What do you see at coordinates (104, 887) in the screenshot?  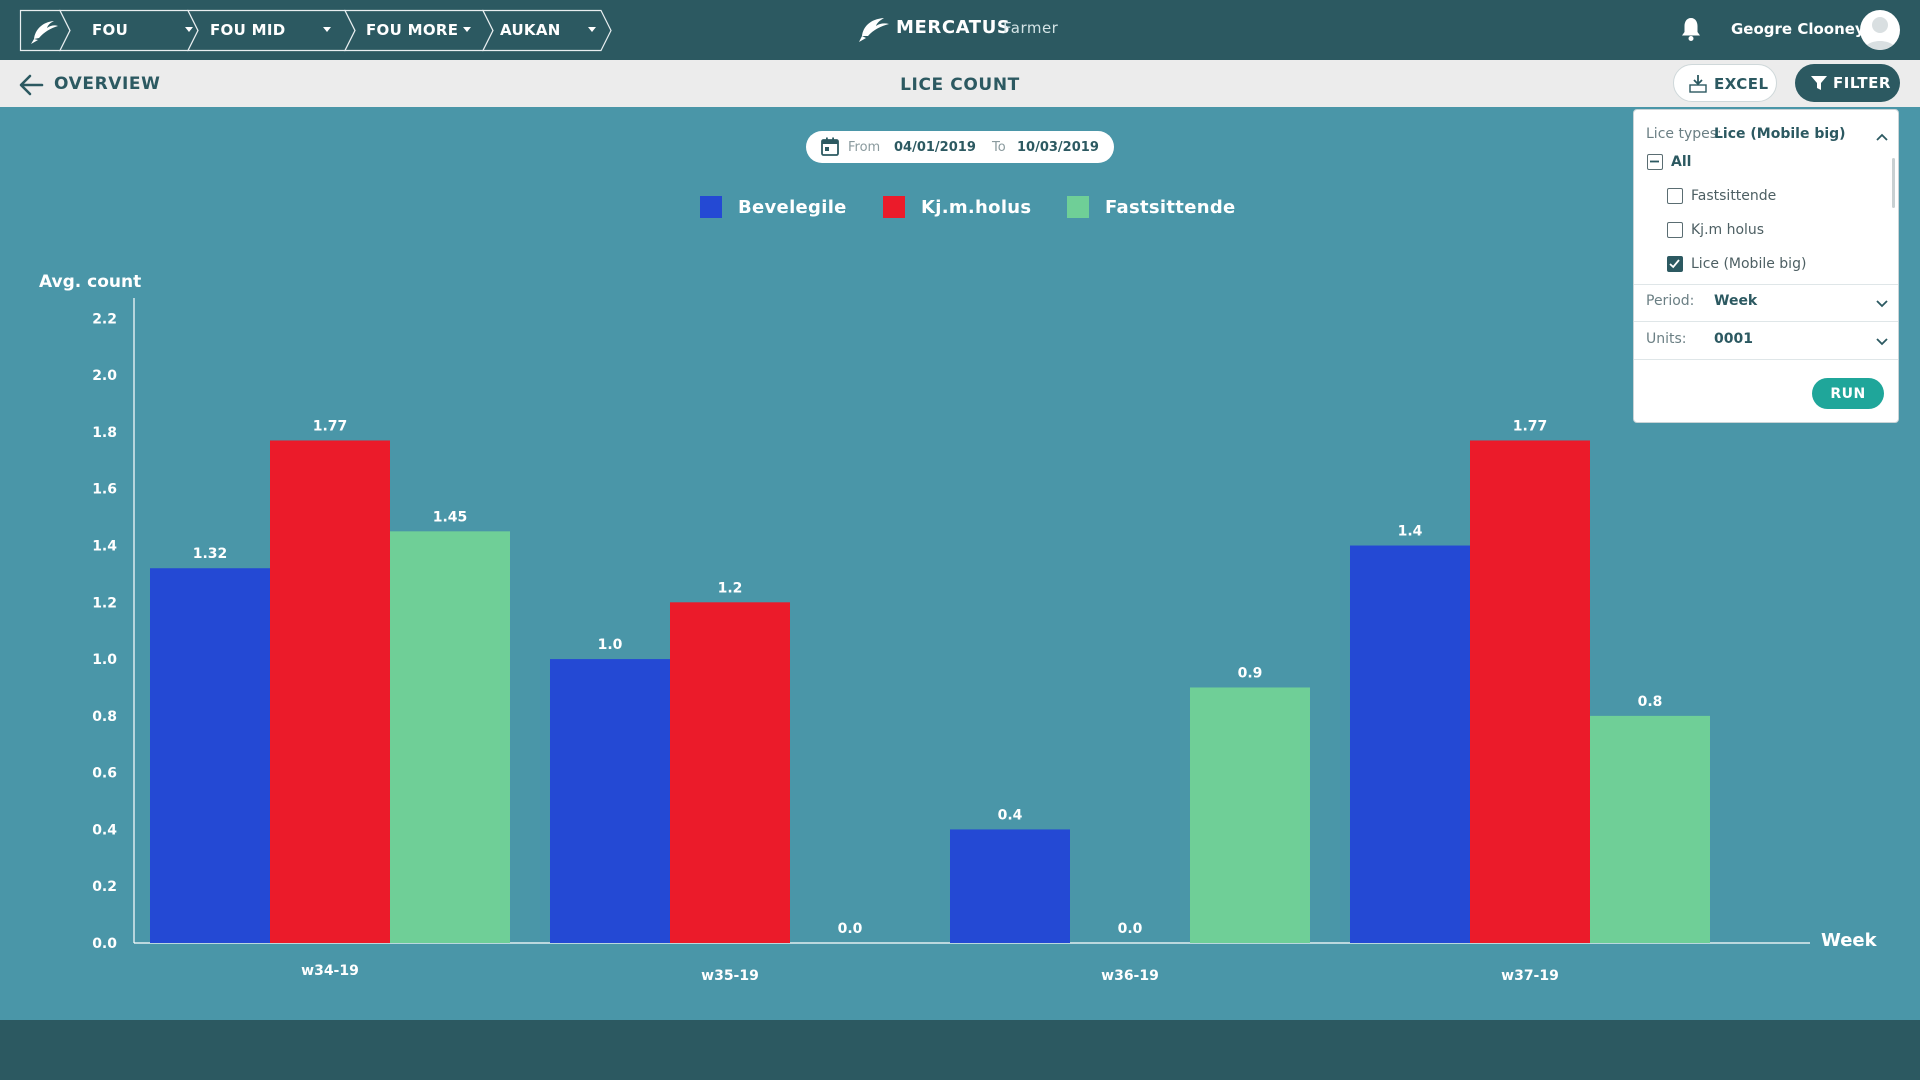 I see `y-tick-label: 0.2` at bounding box center [104, 887].